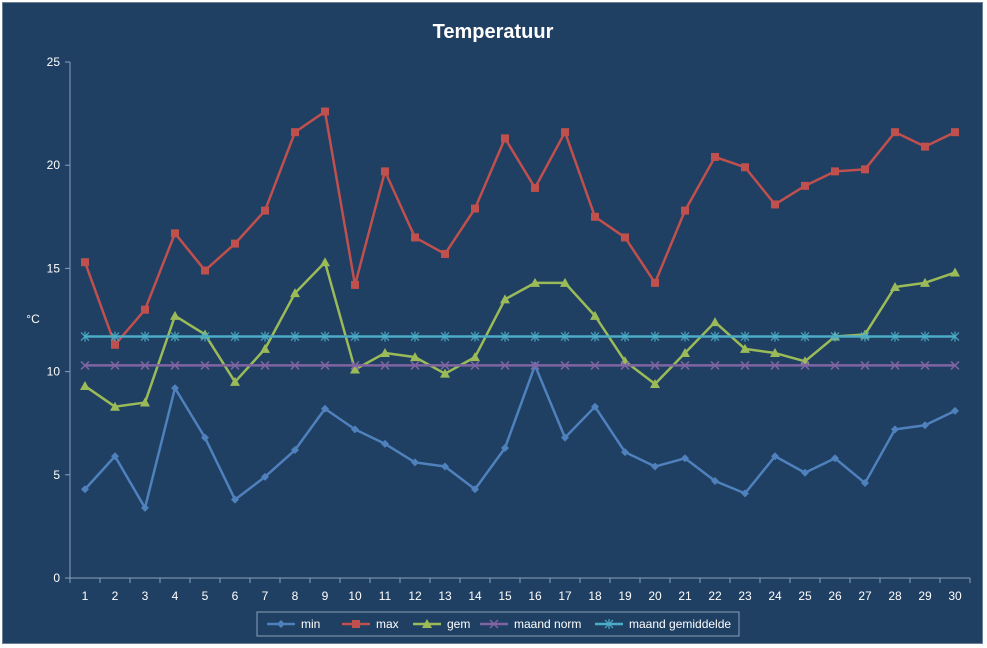  What do you see at coordinates (565, 596) in the screenshot?
I see `x-tick-label: 17` at bounding box center [565, 596].